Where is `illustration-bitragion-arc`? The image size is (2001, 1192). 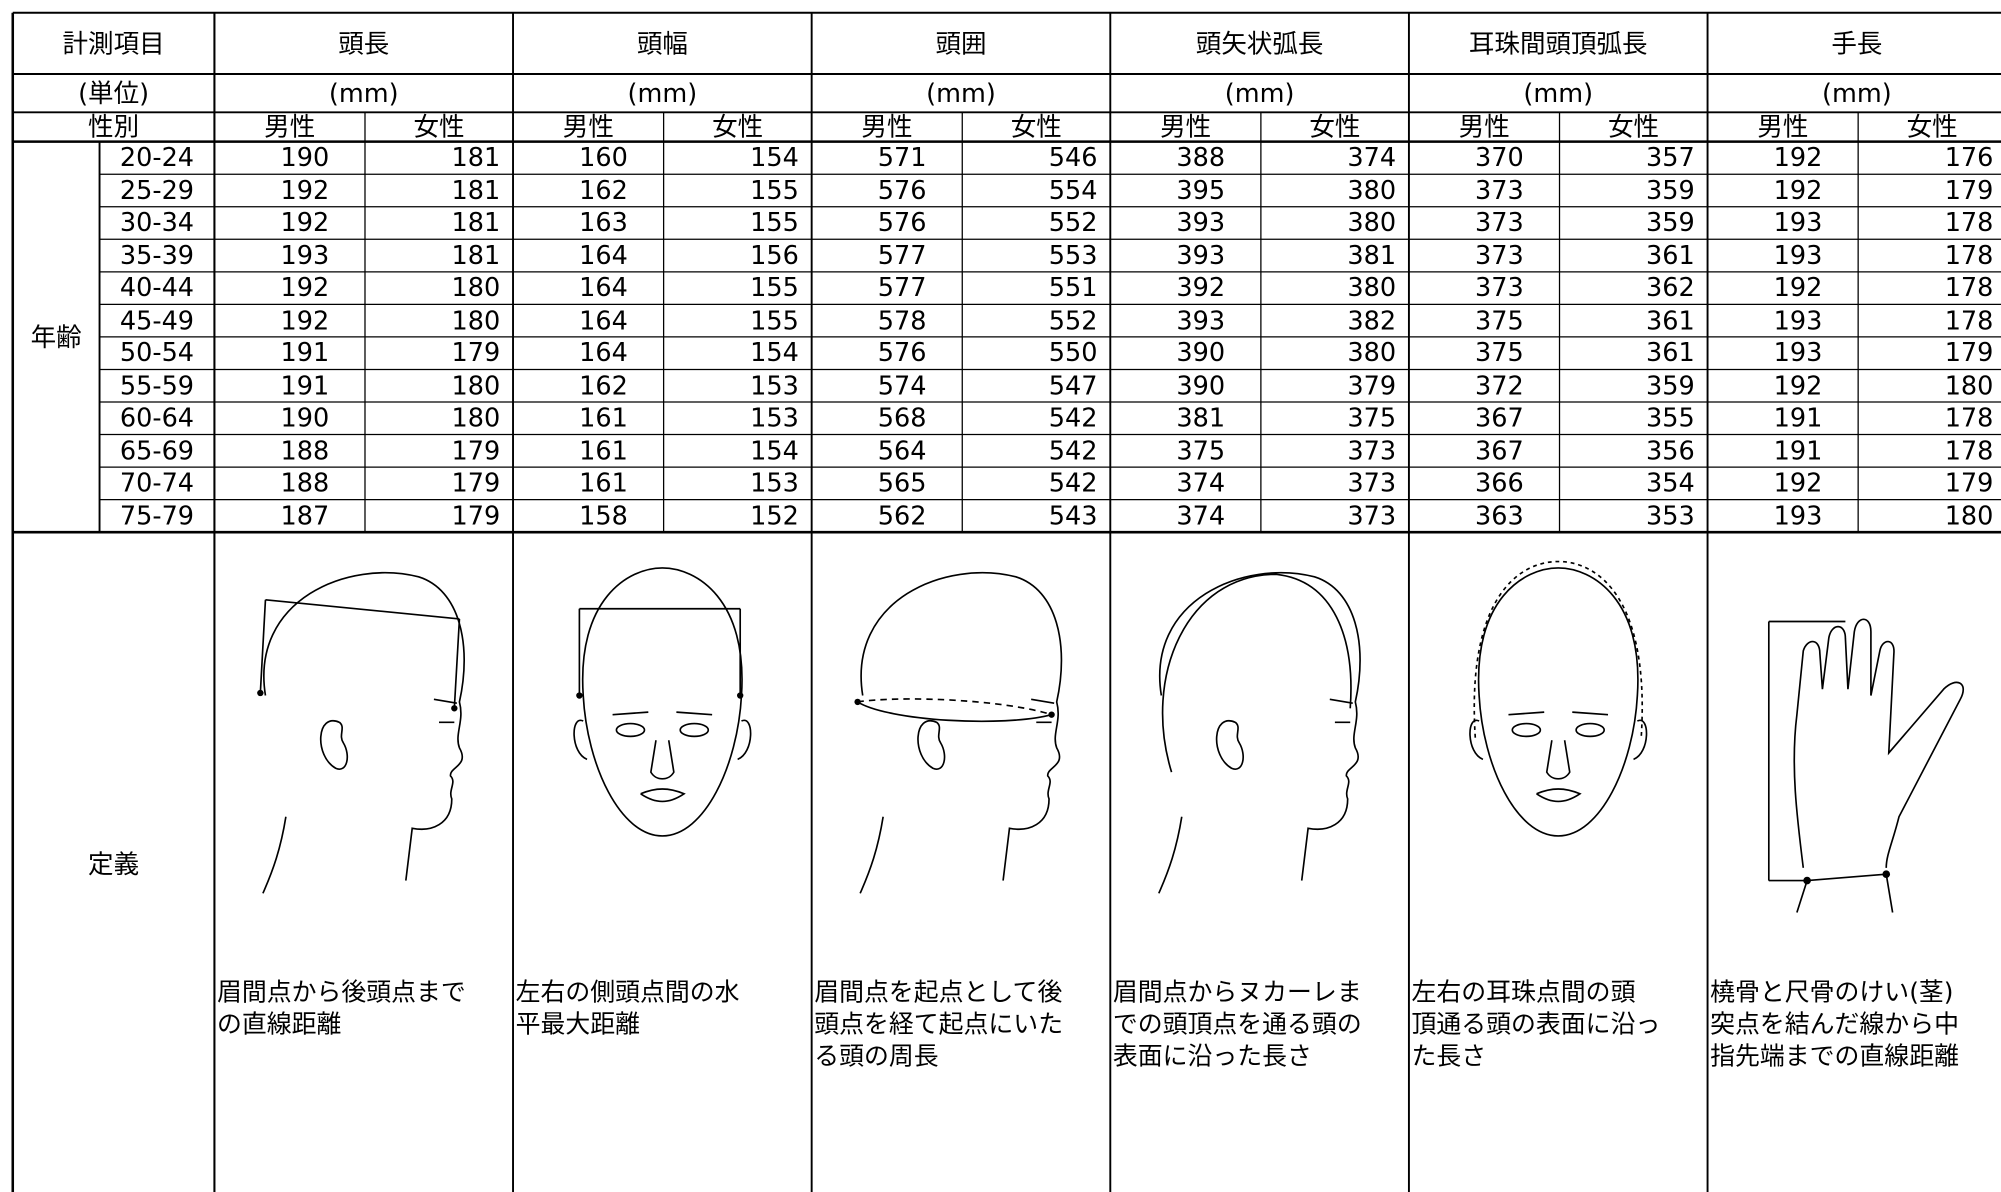 illustration-bitragion-arc is located at coordinates (1558, 698).